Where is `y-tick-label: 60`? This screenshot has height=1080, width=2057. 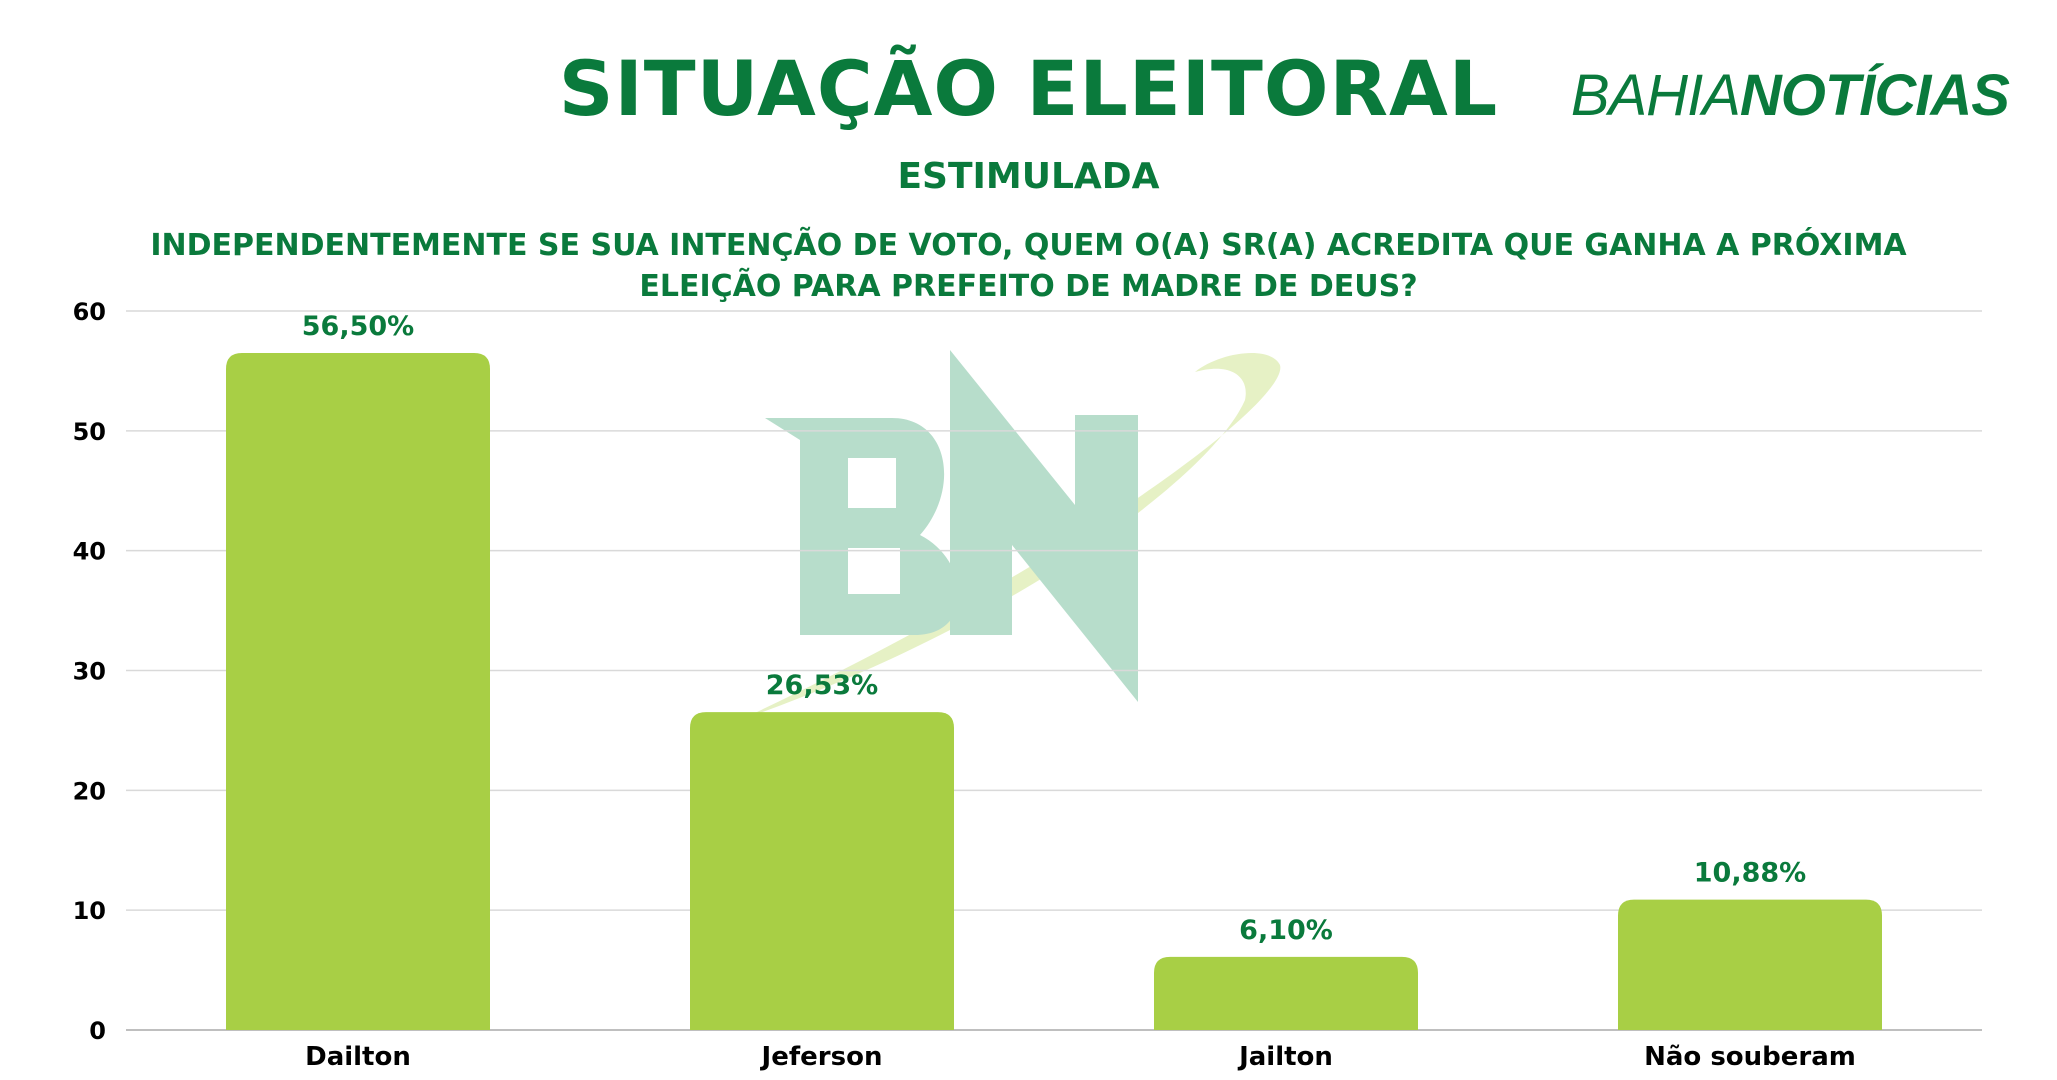
y-tick-label: 60 is located at coordinates (89, 312).